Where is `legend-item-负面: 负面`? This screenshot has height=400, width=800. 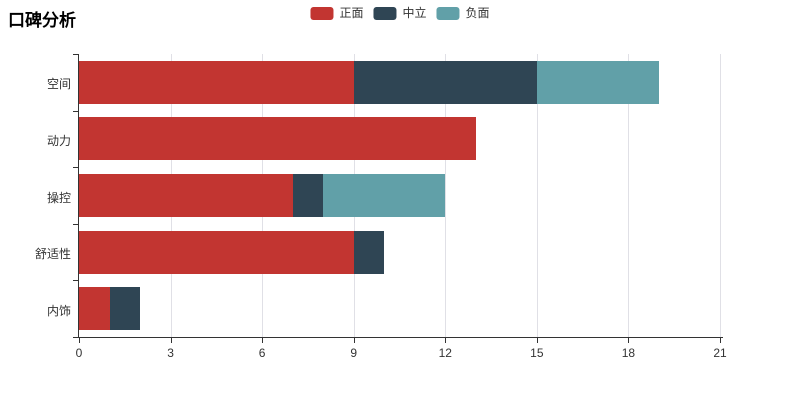
legend-item-负面: 负面 is located at coordinates (463, 13).